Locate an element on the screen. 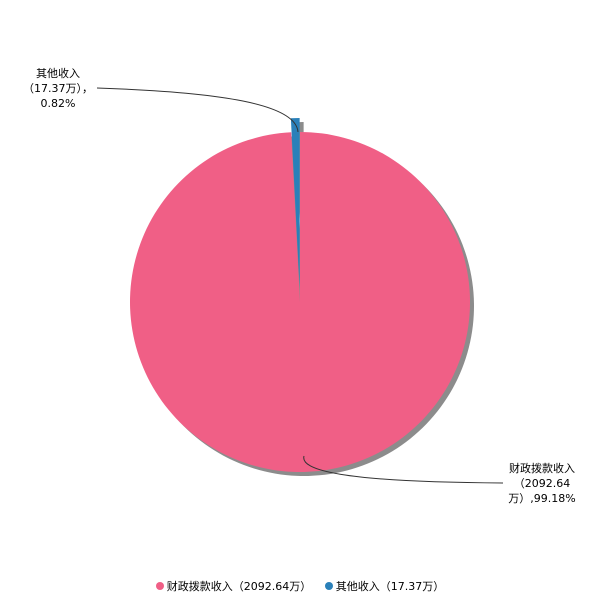  label-line: 财政拨款收入 is located at coordinates (542, 468).